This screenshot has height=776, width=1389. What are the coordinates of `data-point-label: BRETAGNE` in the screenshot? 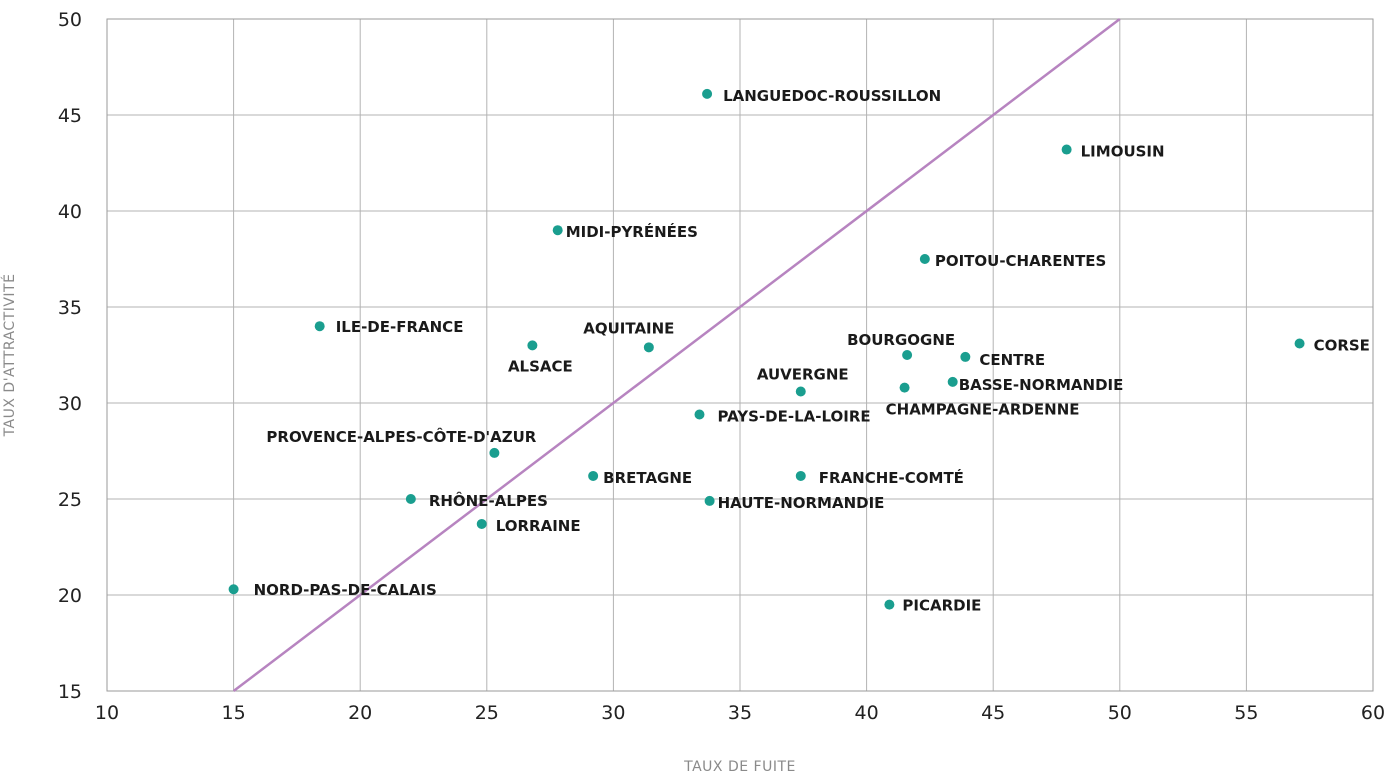 It's located at (647, 478).